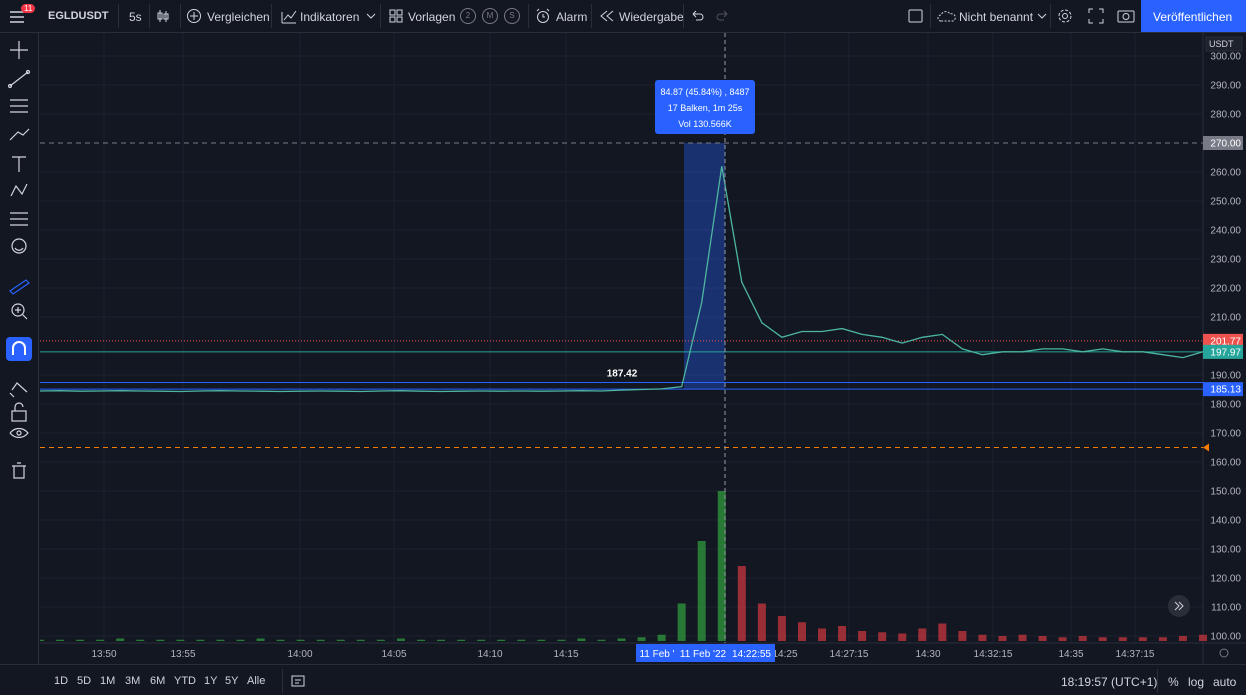 This screenshot has width=1246, height=695. What do you see at coordinates (256, 681) in the screenshot?
I see `range-button: Alle` at bounding box center [256, 681].